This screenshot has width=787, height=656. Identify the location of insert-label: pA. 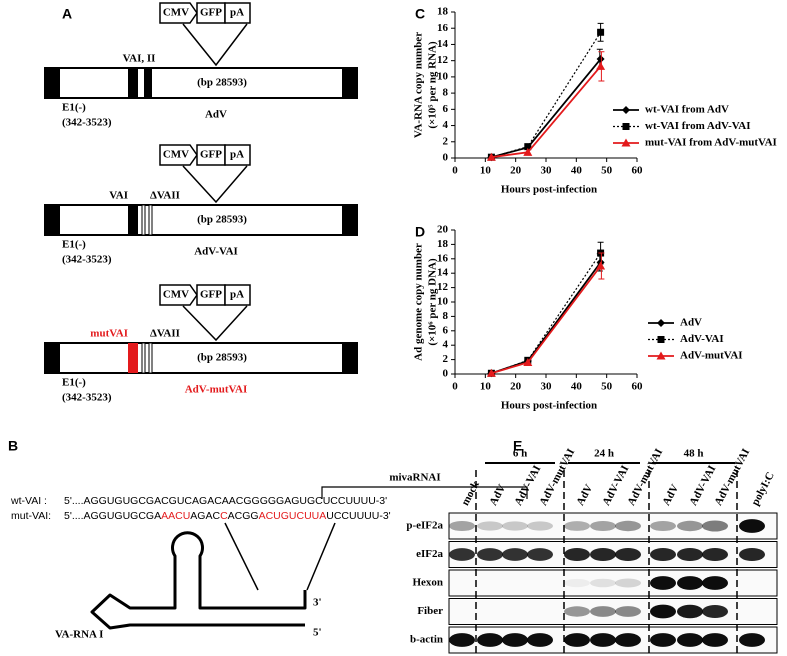
(237, 295).